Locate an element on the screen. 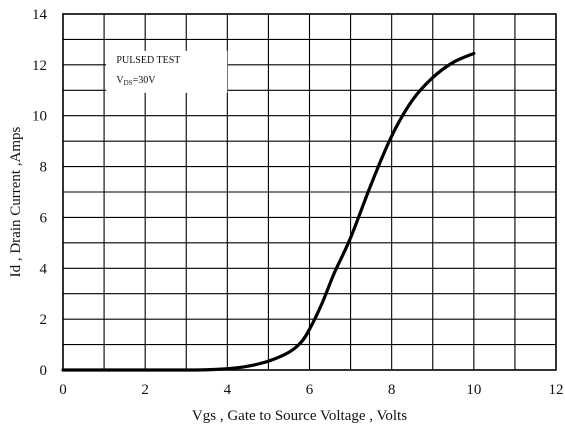 The width and height of the screenshot is (565, 434). y-tick-label: 14 is located at coordinates (40, 15).